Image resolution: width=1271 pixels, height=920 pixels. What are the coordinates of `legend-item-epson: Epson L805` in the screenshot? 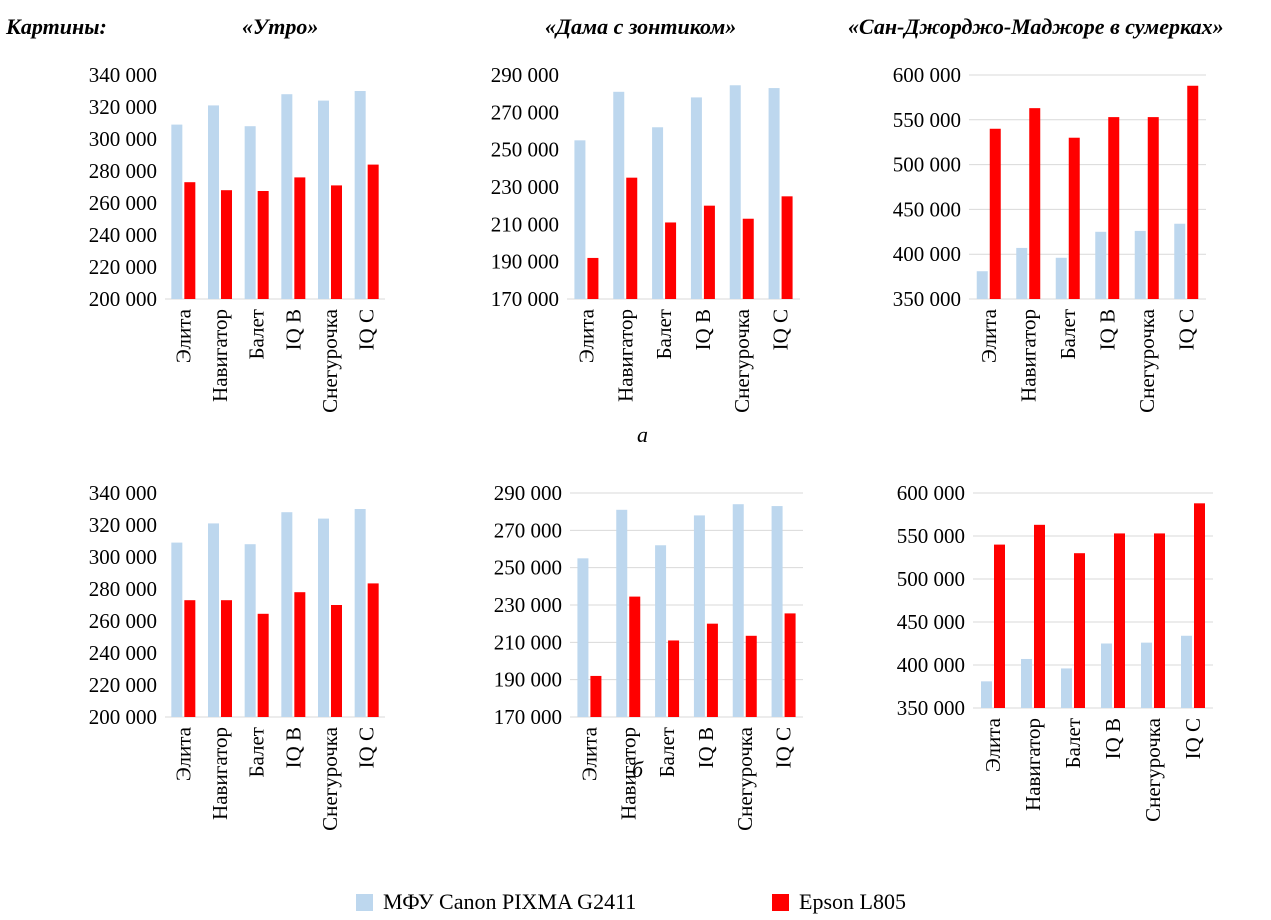 It's located at (839, 902).